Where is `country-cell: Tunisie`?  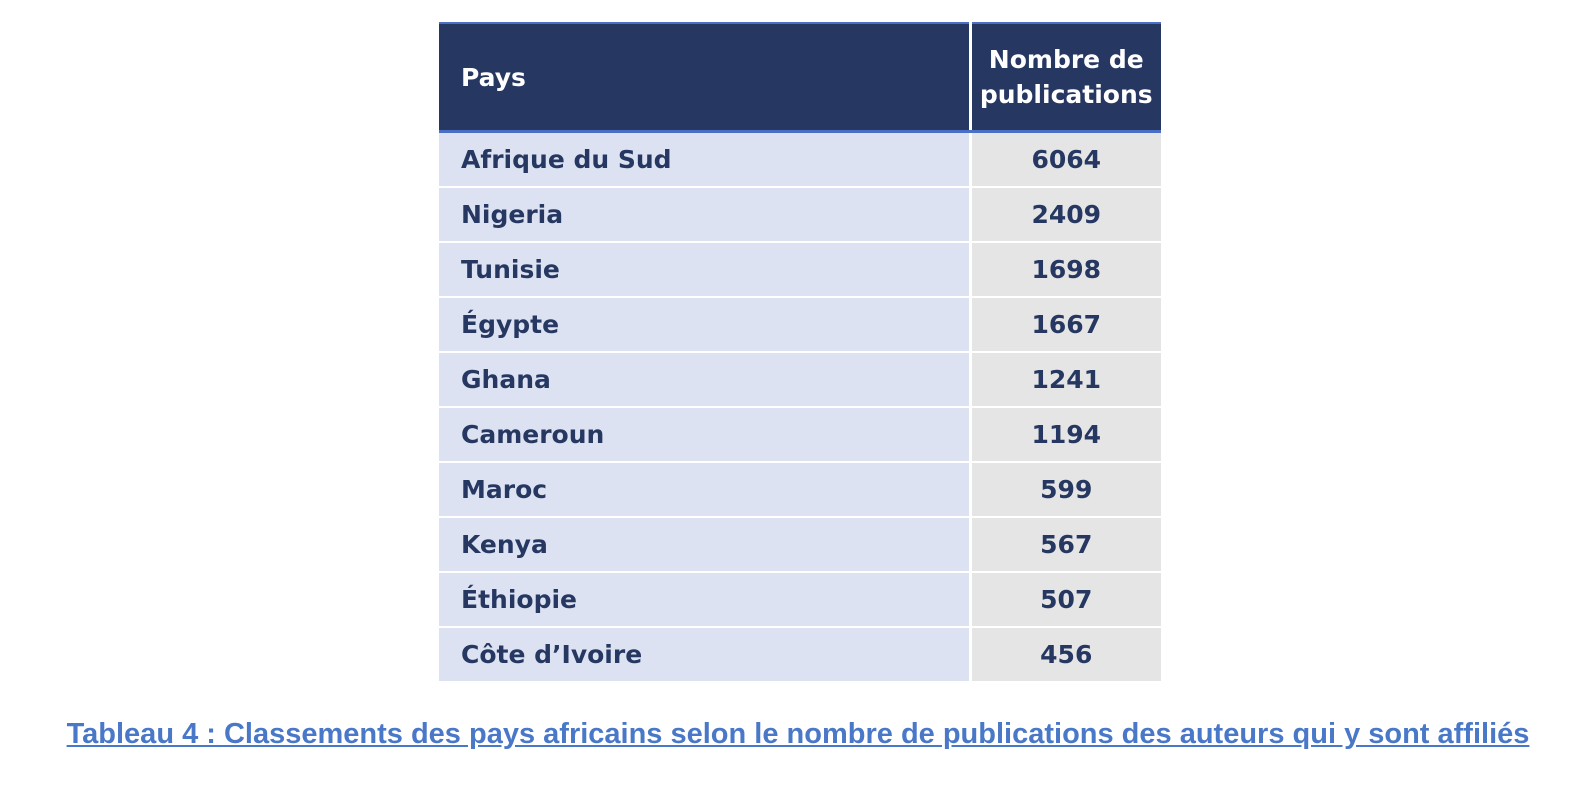 country-cell: Tunisie is located at coordinates (705, 270).